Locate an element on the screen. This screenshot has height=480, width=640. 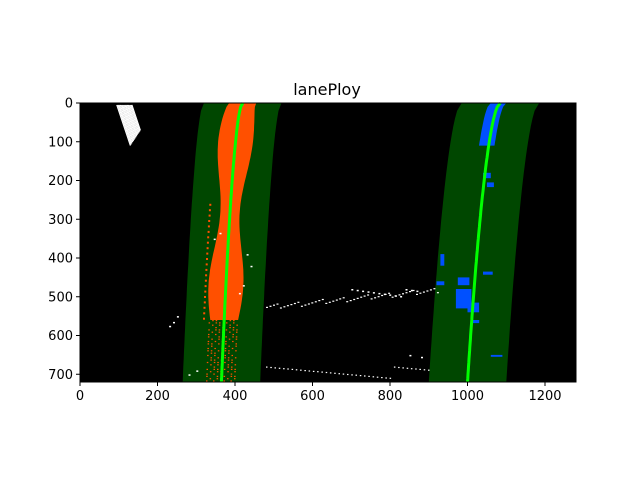
right-lane-window is located at coordinates (484, 242).